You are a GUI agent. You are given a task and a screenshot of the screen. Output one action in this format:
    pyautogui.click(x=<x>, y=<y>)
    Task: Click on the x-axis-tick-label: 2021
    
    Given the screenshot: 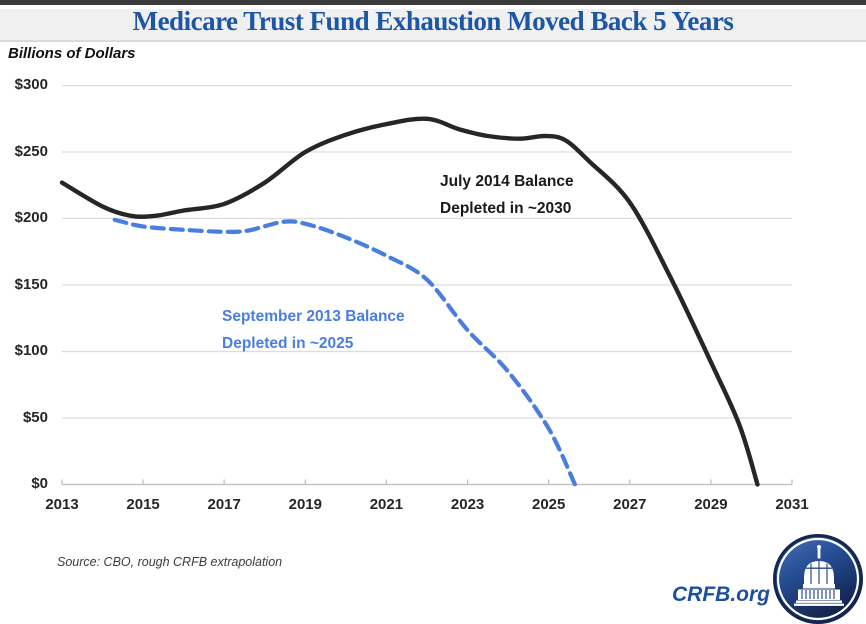 What is the action you would take?
    pyautogui.click(x=386, y=504)
    